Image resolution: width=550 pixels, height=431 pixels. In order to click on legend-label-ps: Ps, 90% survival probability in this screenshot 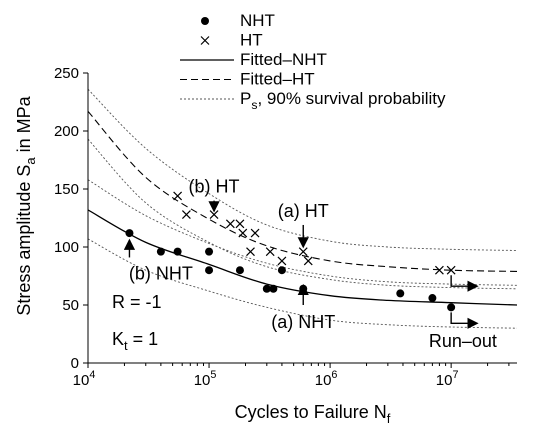, I will do `click(343, 100)`.